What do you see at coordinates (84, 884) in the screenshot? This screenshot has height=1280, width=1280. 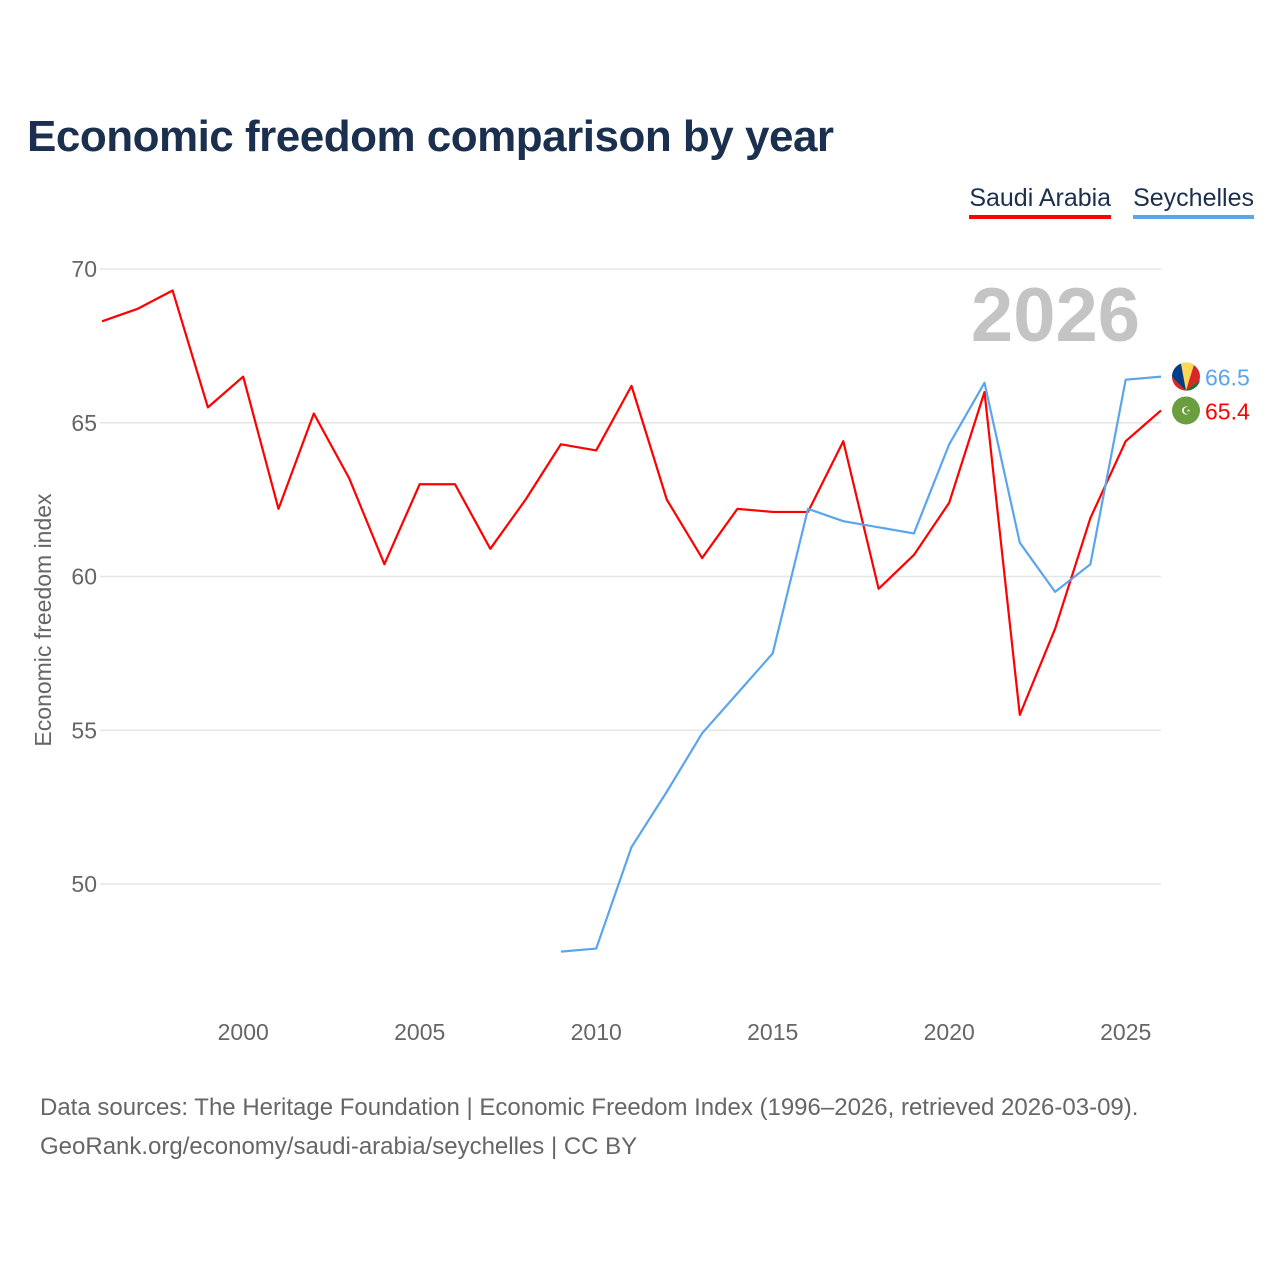 I see `y-tick-label: 50` at bounding box center [84, 884].